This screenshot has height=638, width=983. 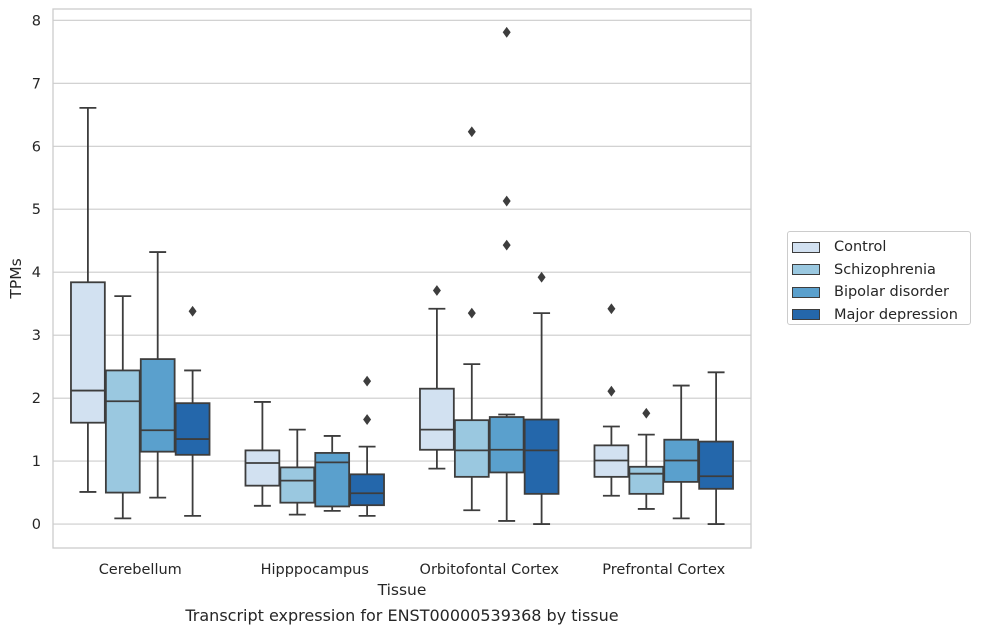 What do you see at coordinates (806, 292) in the screenshot?
I see `legend-swatch-bipolar-disorder` at bounding box center [806, 292].